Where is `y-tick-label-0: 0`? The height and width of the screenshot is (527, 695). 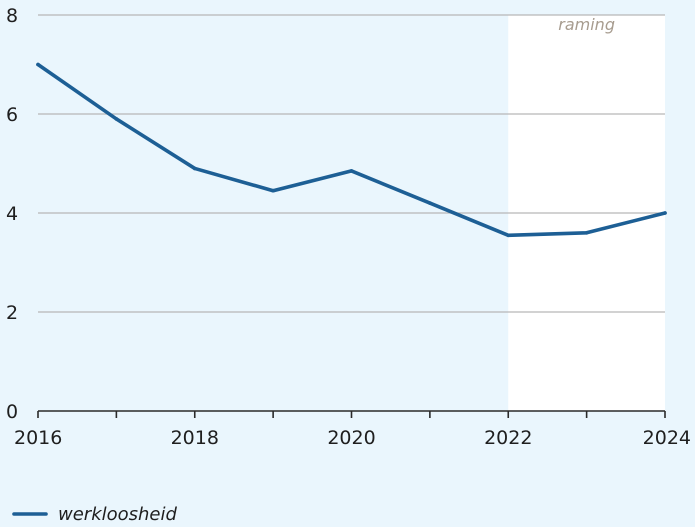
y-tick-label-0: 0 is located at coordinates (12, 412).